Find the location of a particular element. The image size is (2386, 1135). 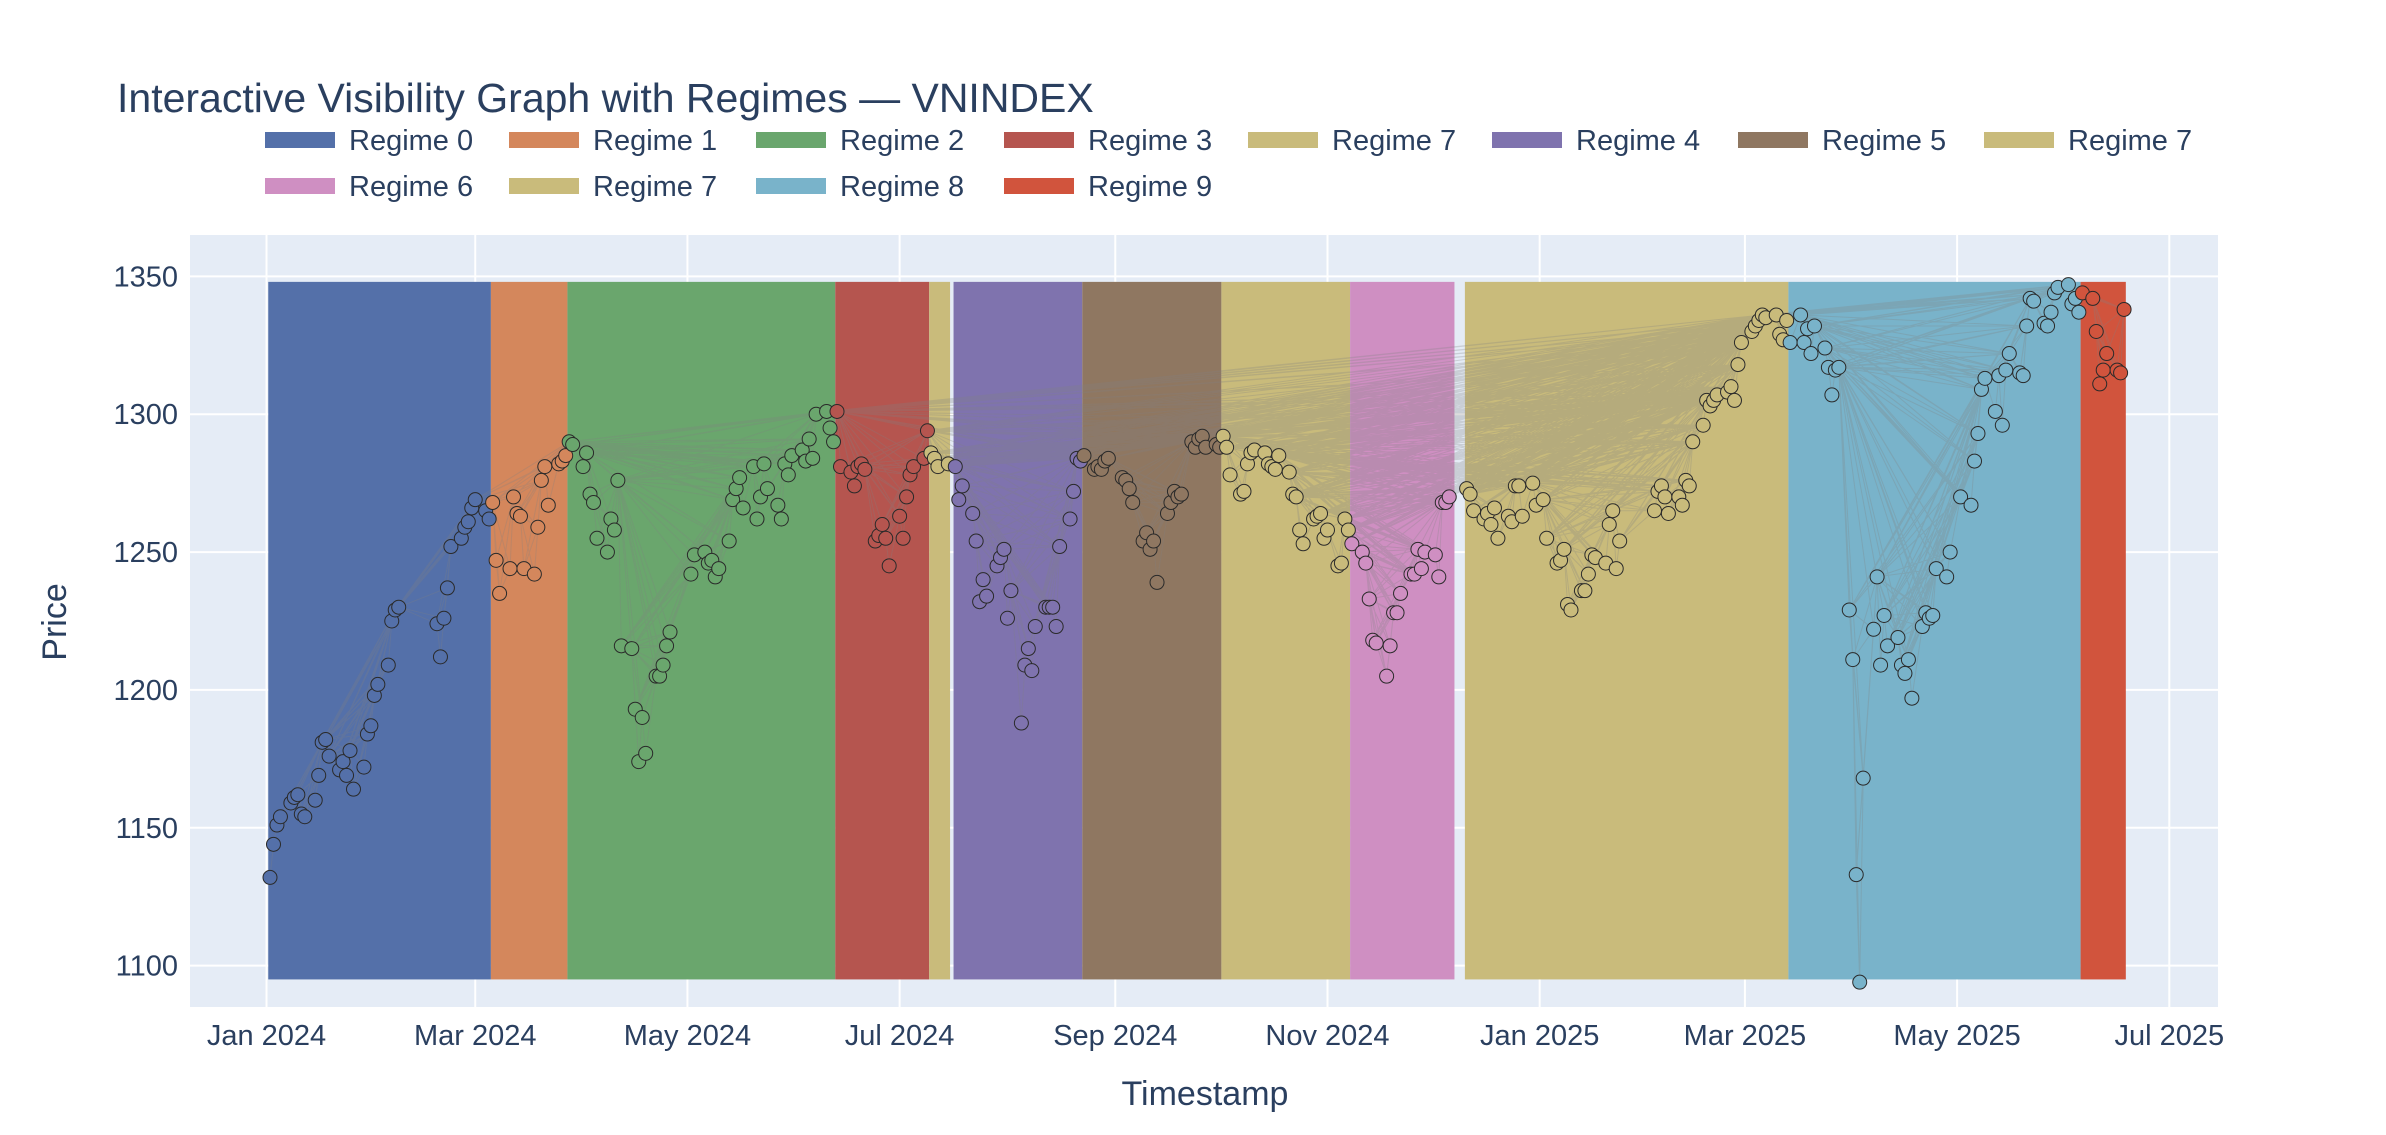

legend-item-8: Regime 6 is located at coordinates (369, 187).